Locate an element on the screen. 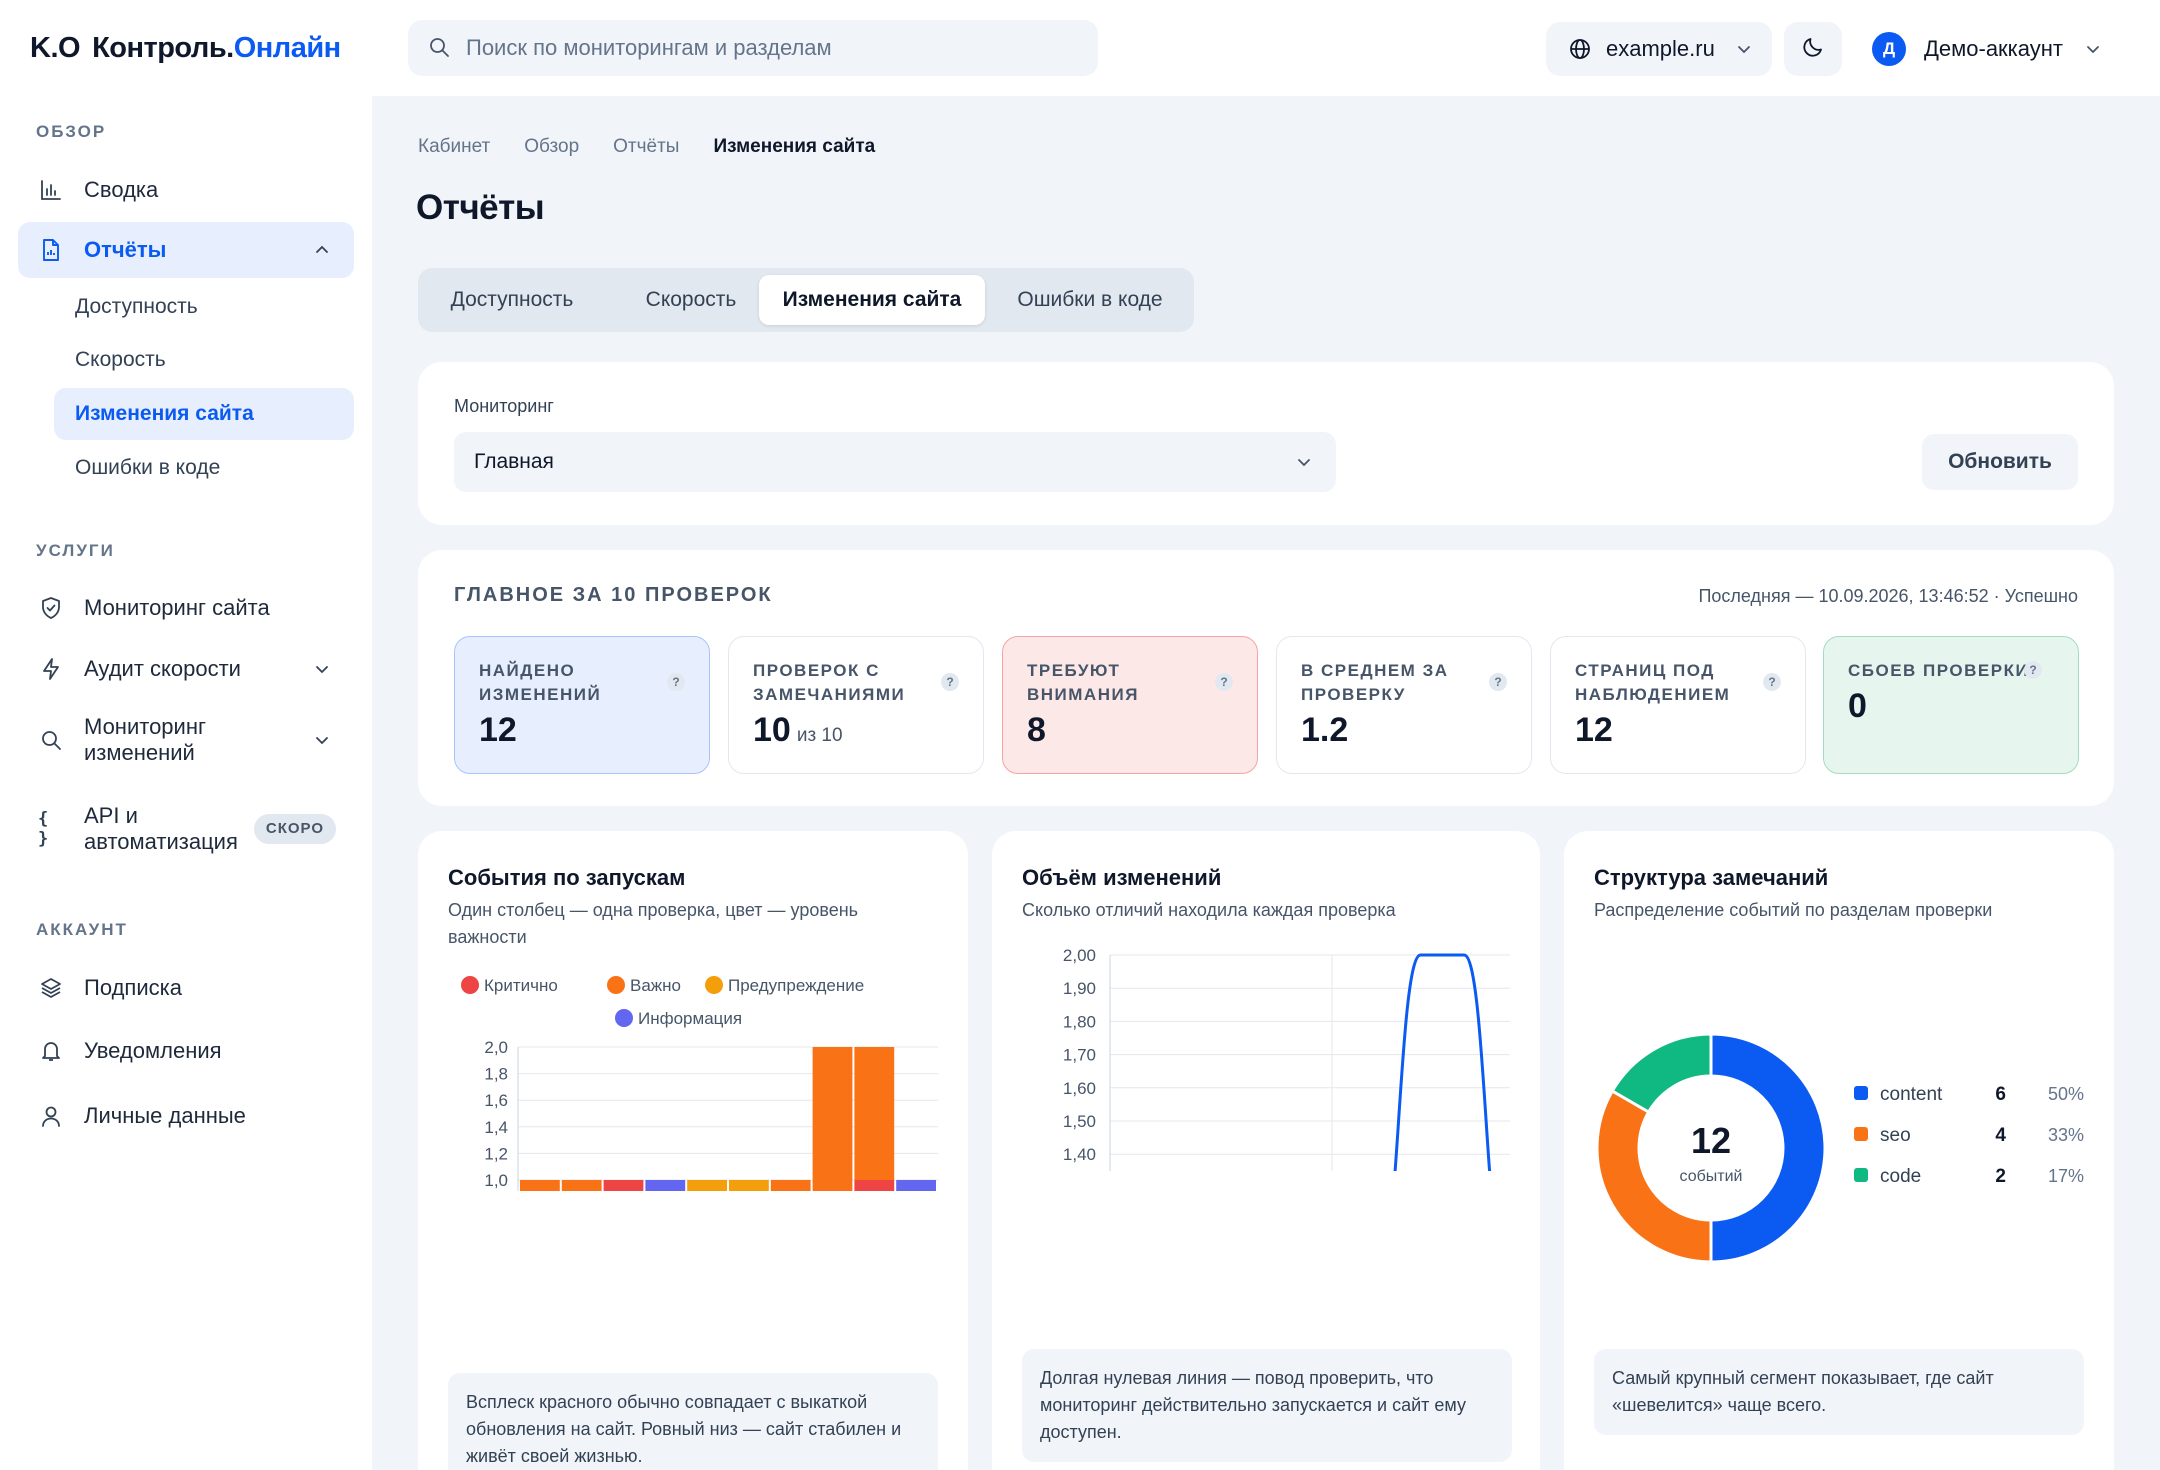 This screenshot has height=1470, width=2160. kpi-value: 12 is located at coordinates (1594, 730).